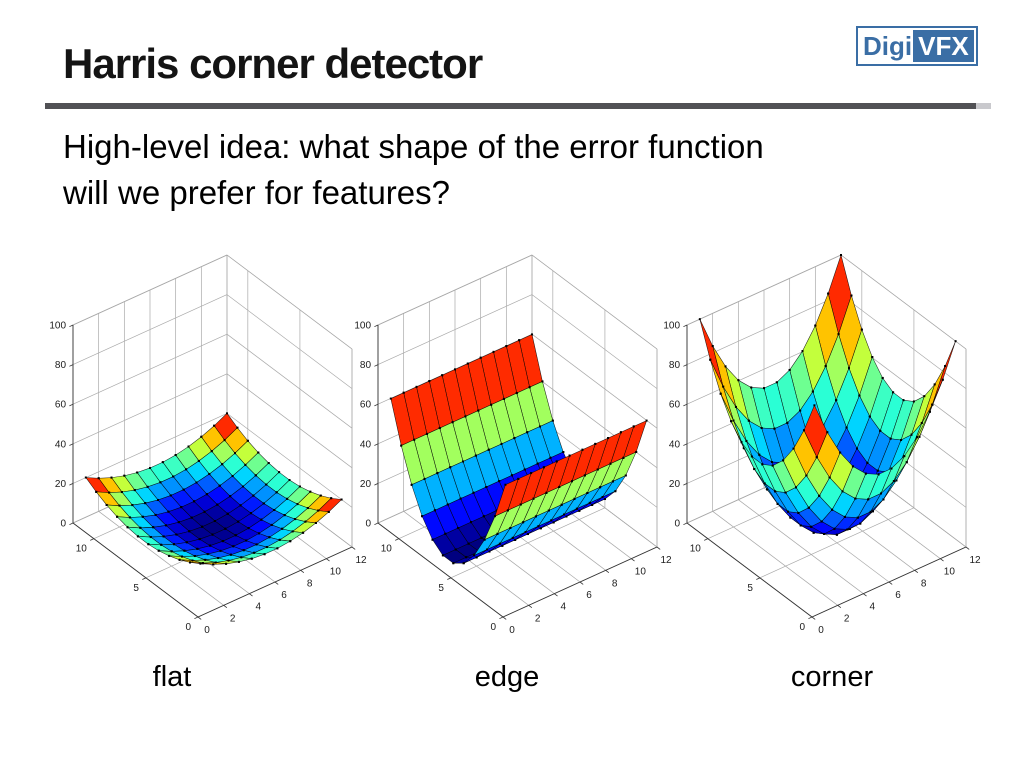  I want to click on logo-vfx-text: VFX, so click(943, 46).